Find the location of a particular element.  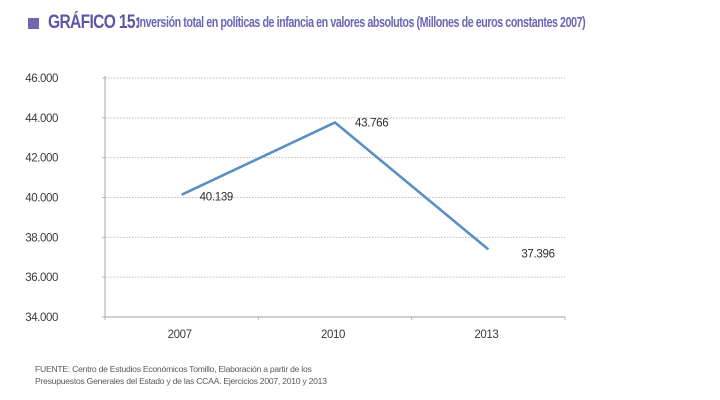

y-tick-label: 46.000 is located at coordinates (41, 79).